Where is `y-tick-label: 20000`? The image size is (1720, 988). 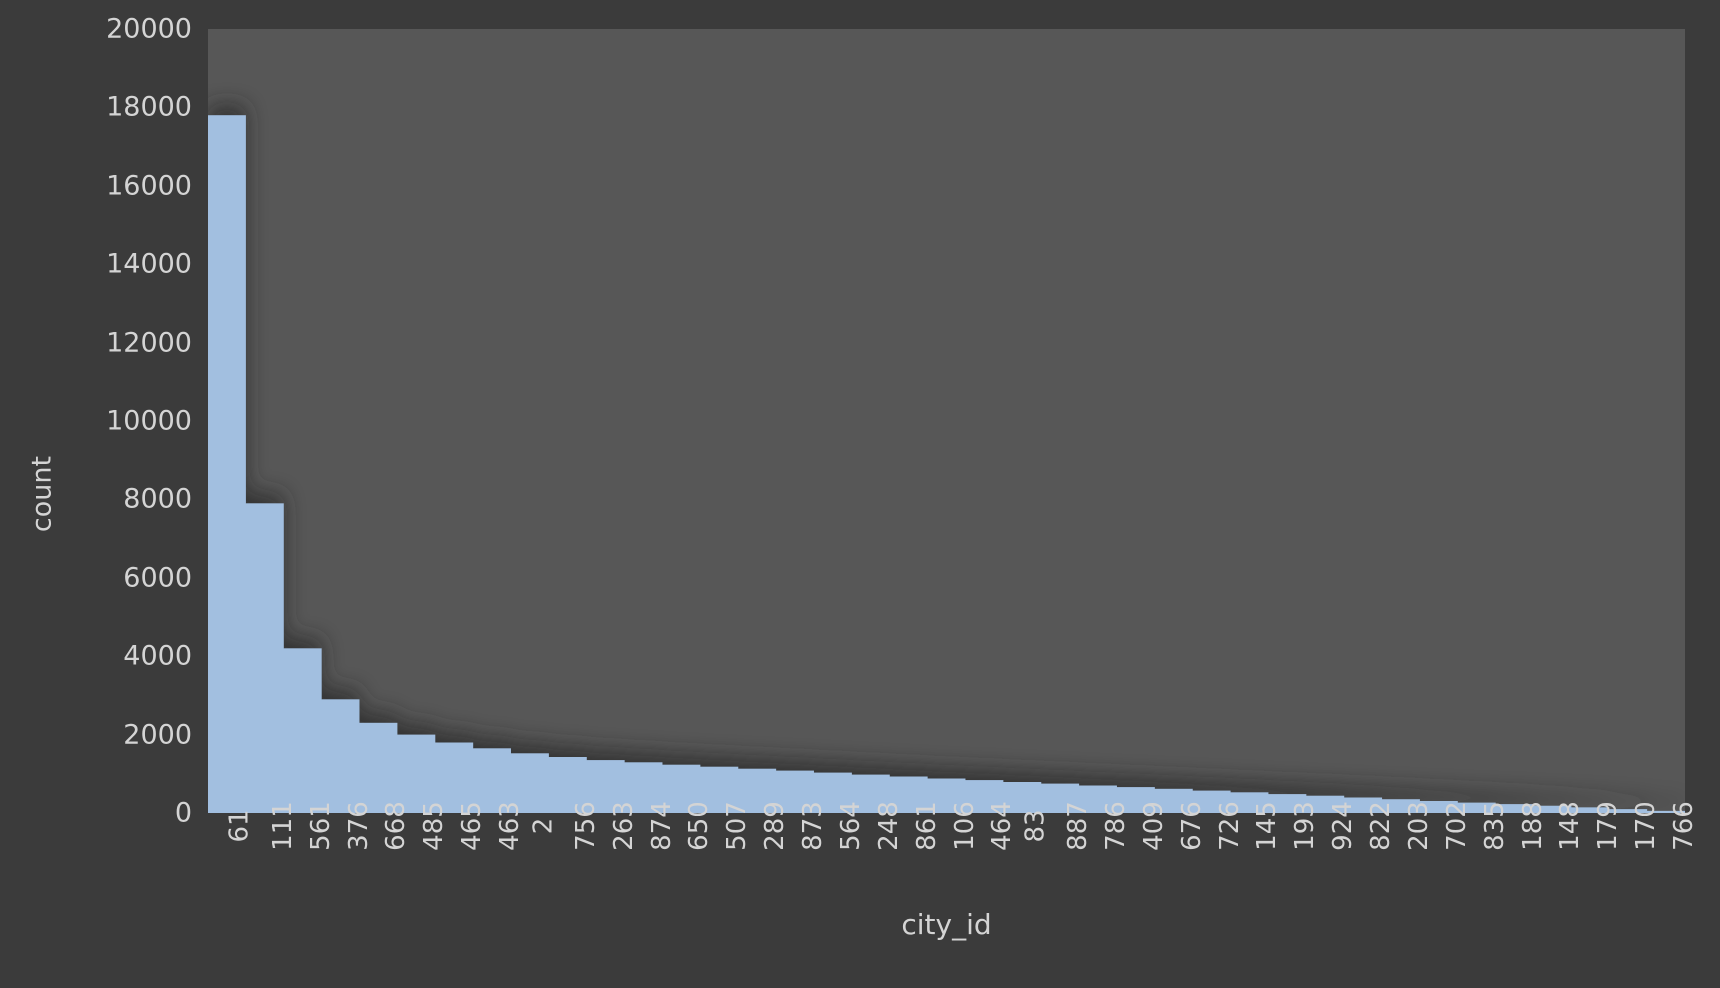 y-tick-label: 20000 is located at coordinates (149, 29).